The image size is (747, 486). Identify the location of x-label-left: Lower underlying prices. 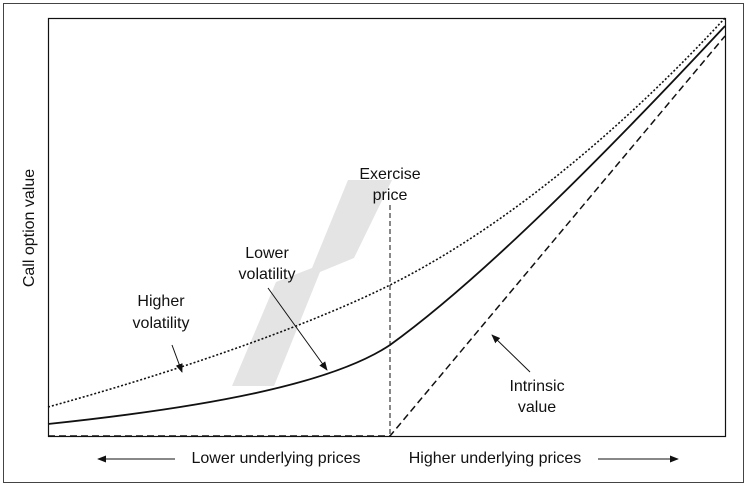
(276, 458).